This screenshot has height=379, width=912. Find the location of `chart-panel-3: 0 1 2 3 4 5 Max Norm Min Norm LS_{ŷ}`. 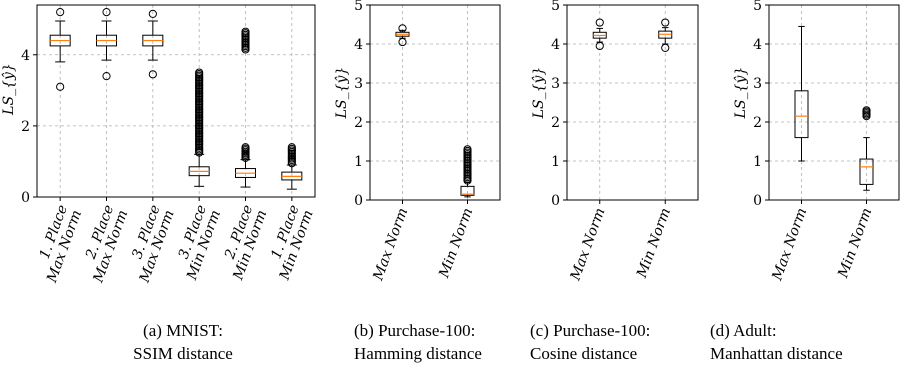

chart-panel-3: 0 1 2 3 4 5 Max Norm Min Norm LS_{ŷ} is located at coordinates (816, 142).